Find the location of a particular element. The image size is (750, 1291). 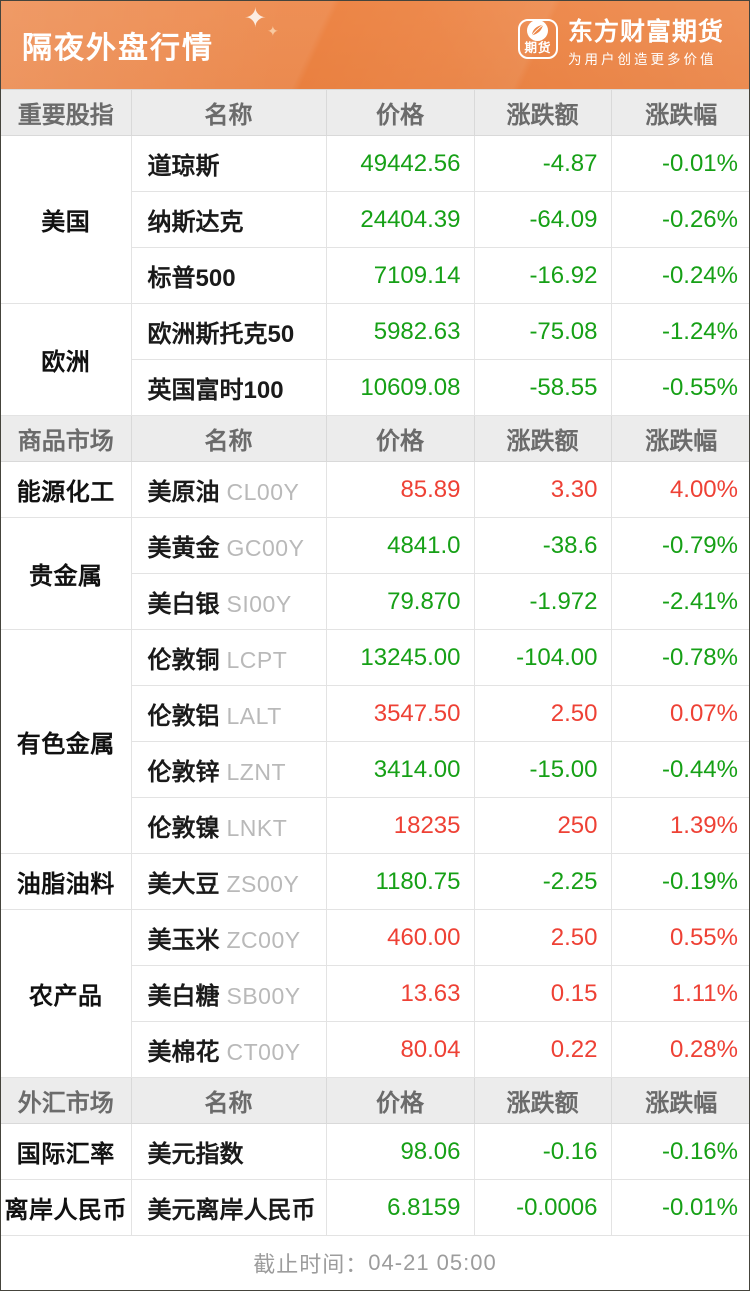

category-cell: 美国 is located at coordinates (66, 219).